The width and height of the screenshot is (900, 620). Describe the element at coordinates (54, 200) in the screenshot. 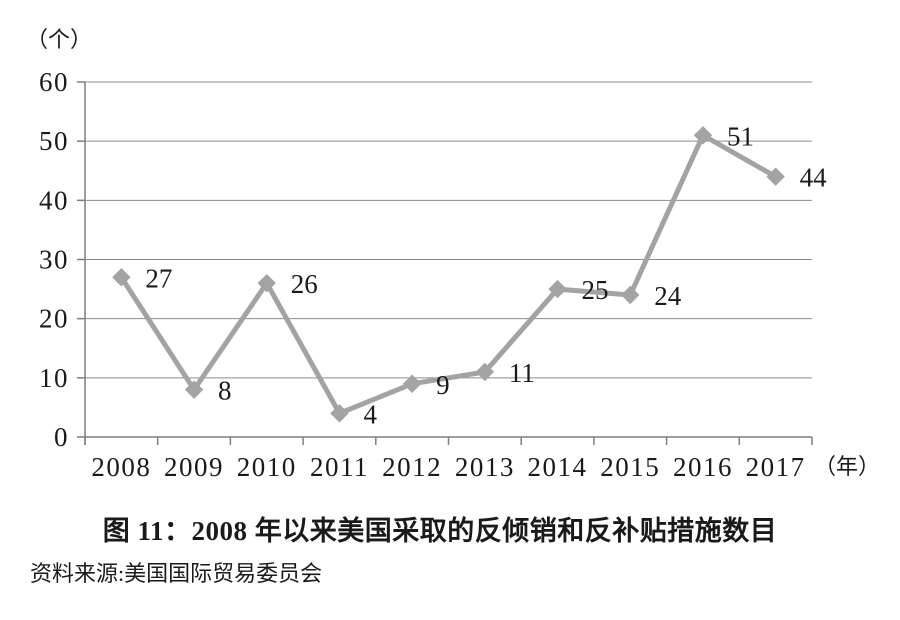

I see `y-tick-label: 40` at that location.